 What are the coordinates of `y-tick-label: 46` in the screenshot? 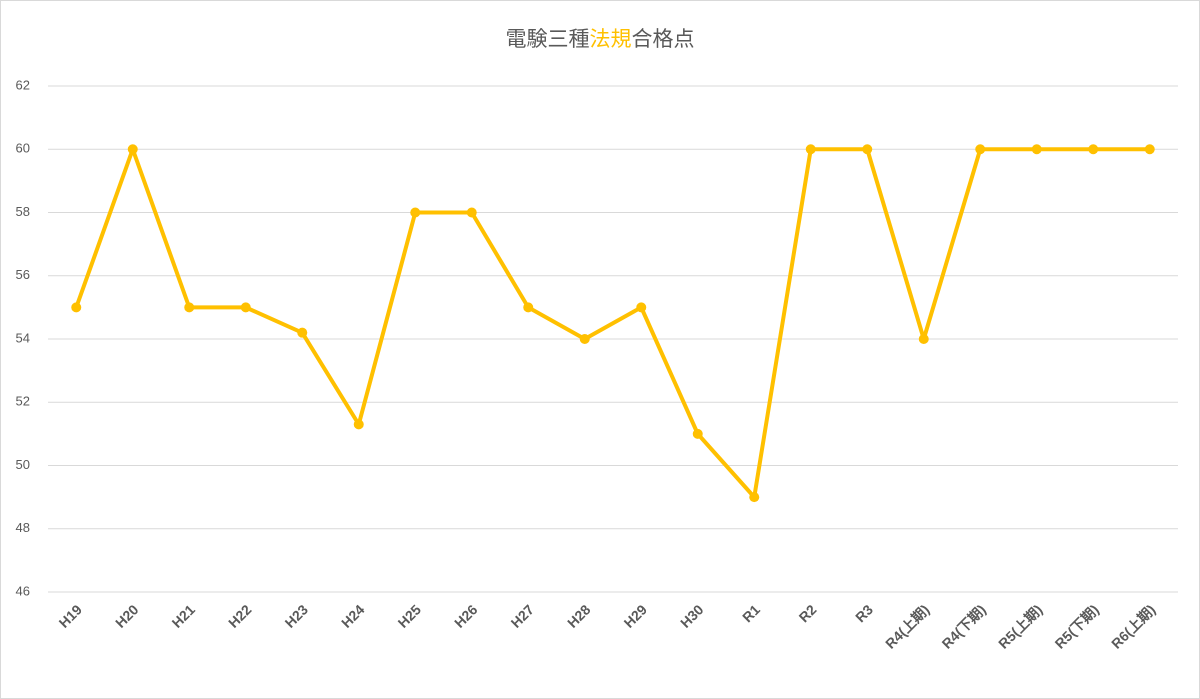 It's located at (23, 590).